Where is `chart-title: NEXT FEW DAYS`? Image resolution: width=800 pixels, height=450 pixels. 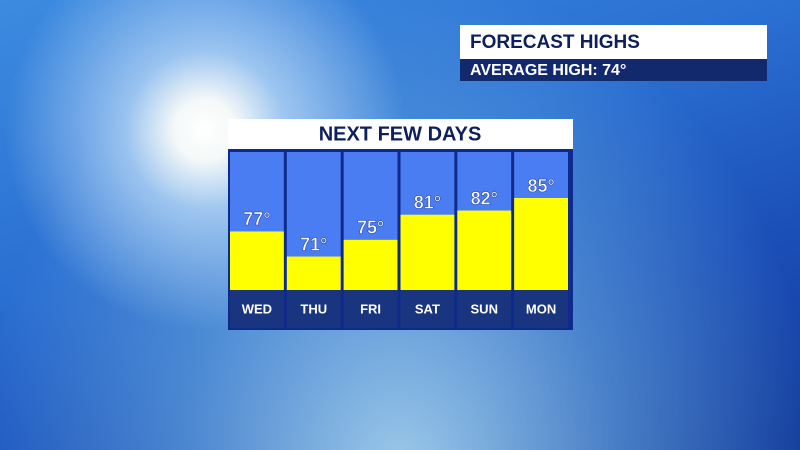
chart-title: NEXT FEW DAYS is located at coordinates (400, 134).